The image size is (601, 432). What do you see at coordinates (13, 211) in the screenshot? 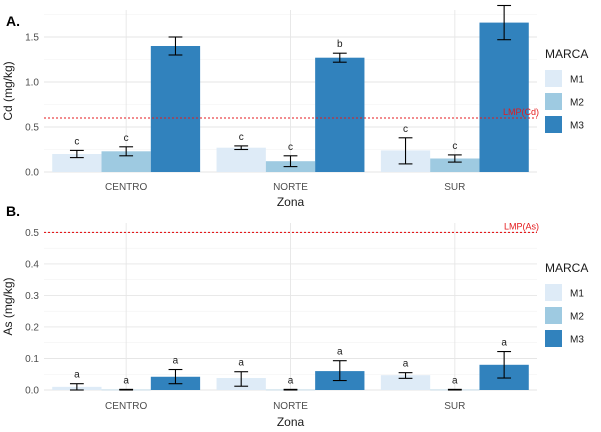
I see `panel-label: B.` at bounding box center [13, 211].